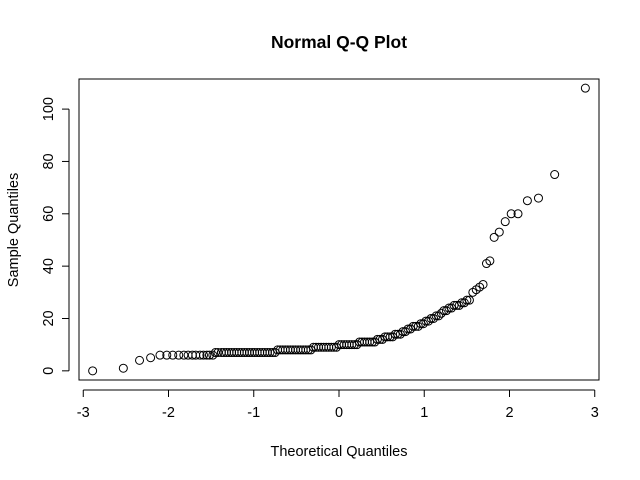  I want to click on x-tick-label: 3, so click(595, 413).